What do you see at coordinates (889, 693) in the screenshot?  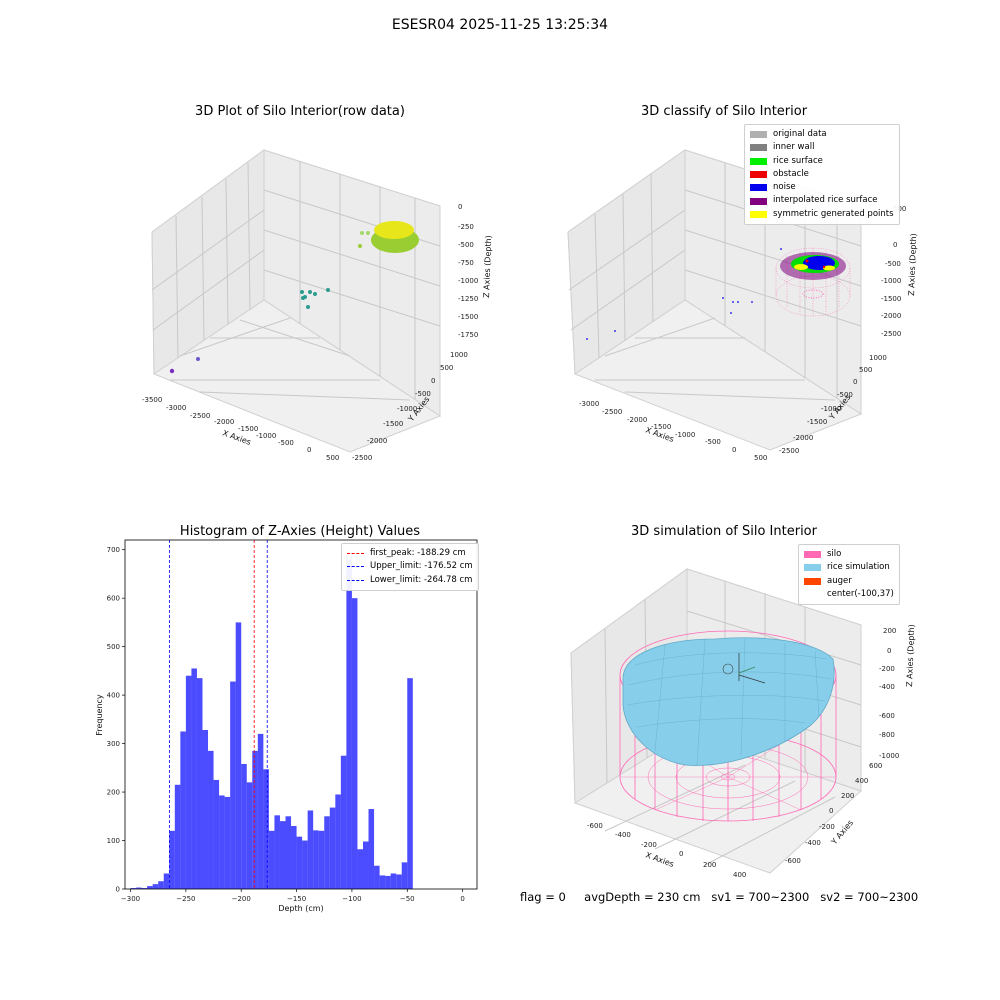 I see `simulation-z-ticks: 200 0 -200 -400 -600 -800 -1000` at bounding box center [889, 693].